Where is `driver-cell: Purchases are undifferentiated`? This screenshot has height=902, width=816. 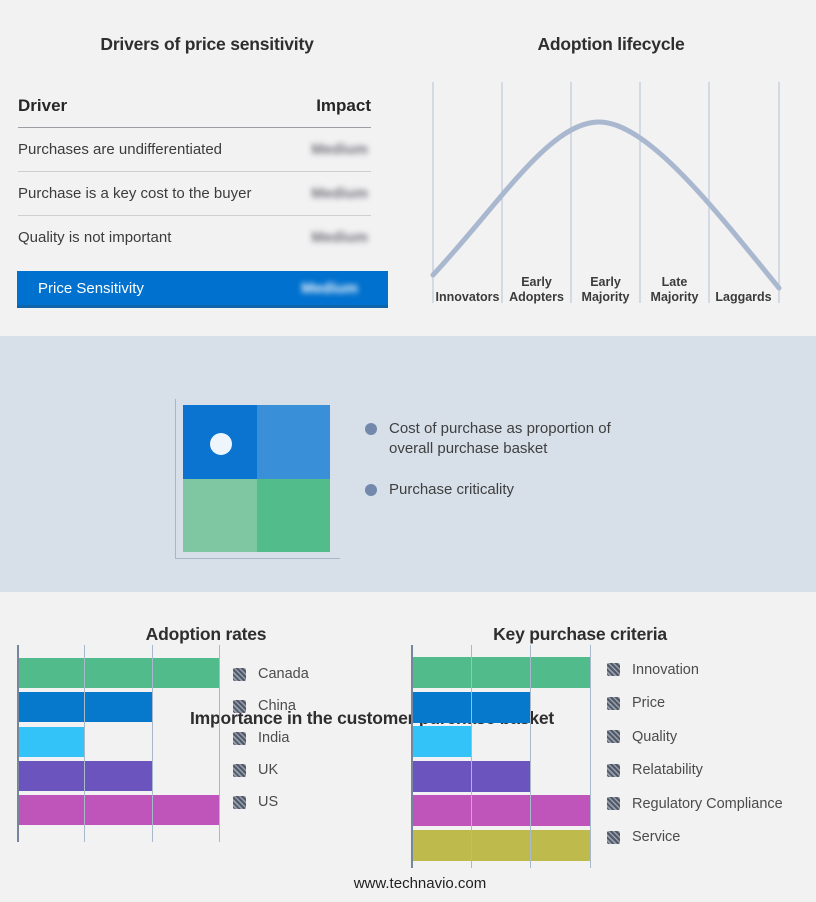
driver-cell: Purchases are undifferentiated is located at coordinates (120, 149).